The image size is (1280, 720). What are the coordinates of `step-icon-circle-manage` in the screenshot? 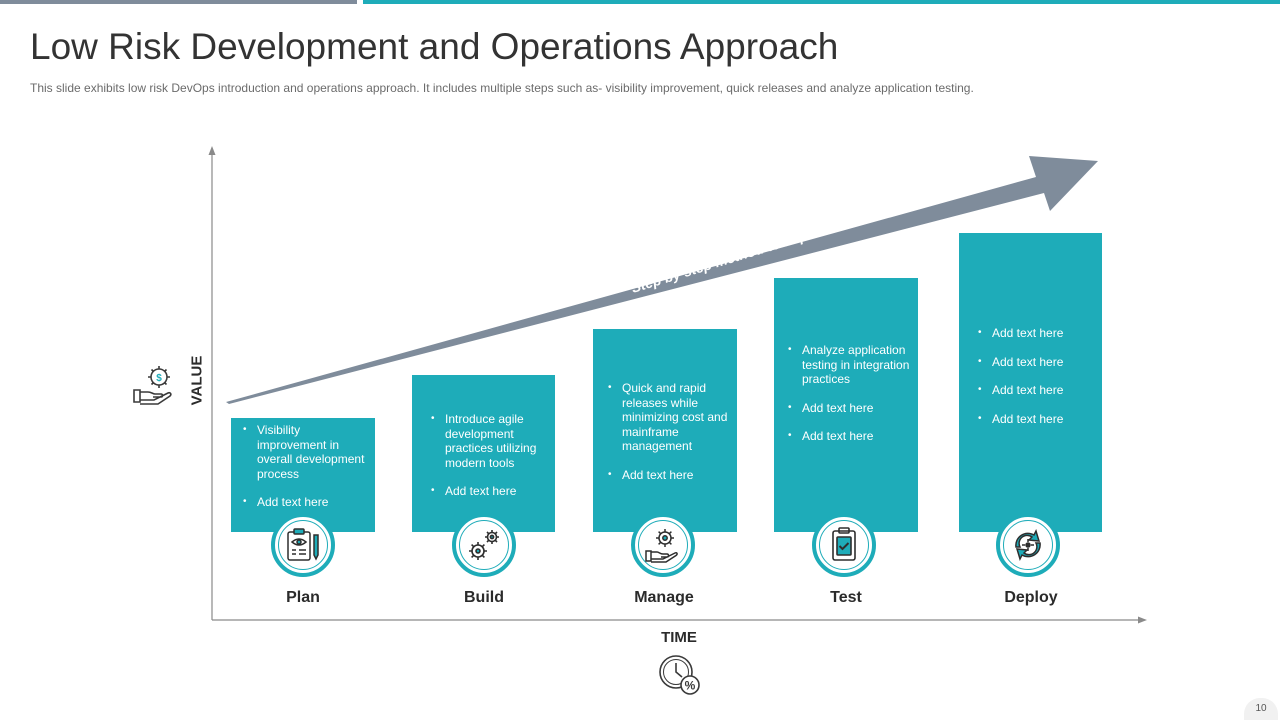 It's located at (663, 545).